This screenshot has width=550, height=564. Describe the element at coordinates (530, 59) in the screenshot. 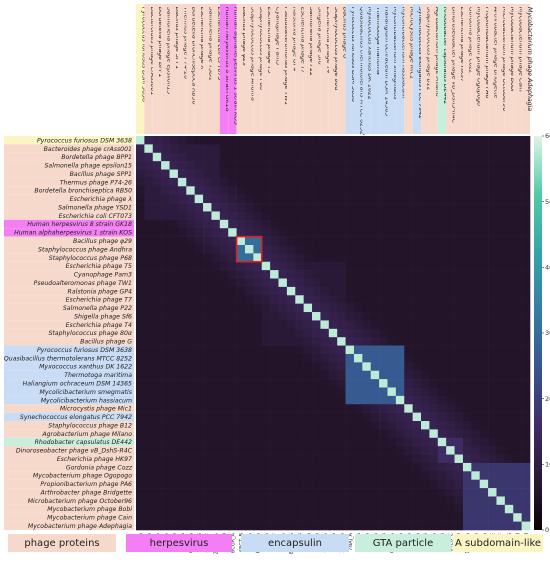

I see `col-label: Mycobacterium phage Adephagia` at that location.